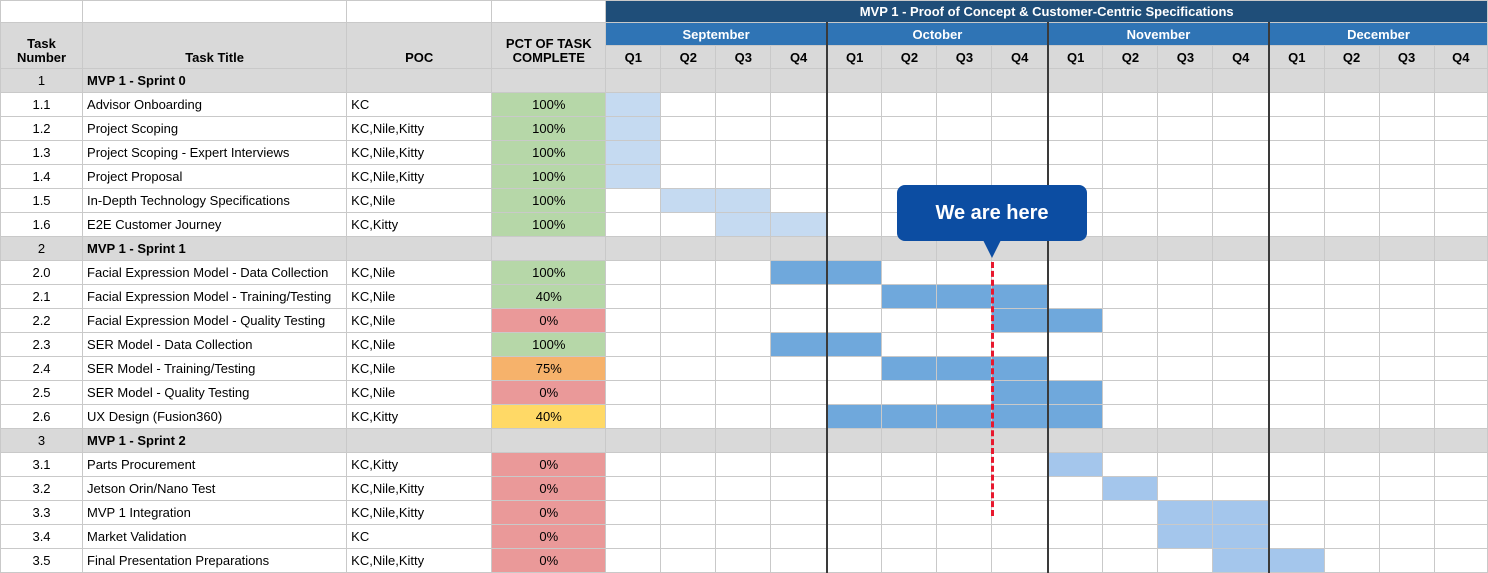 The width and height of the screenshot is (1488, 573). Describe the element at coordinates (549, 80) in the screenshot. I see `pct-complete-cell` at that location.